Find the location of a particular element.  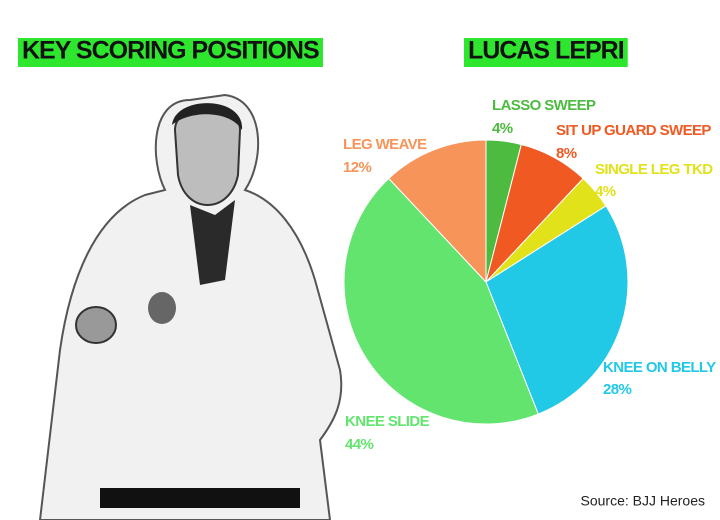

header: KEY SCORING POSITIONS is located at coordinates (170, 51).